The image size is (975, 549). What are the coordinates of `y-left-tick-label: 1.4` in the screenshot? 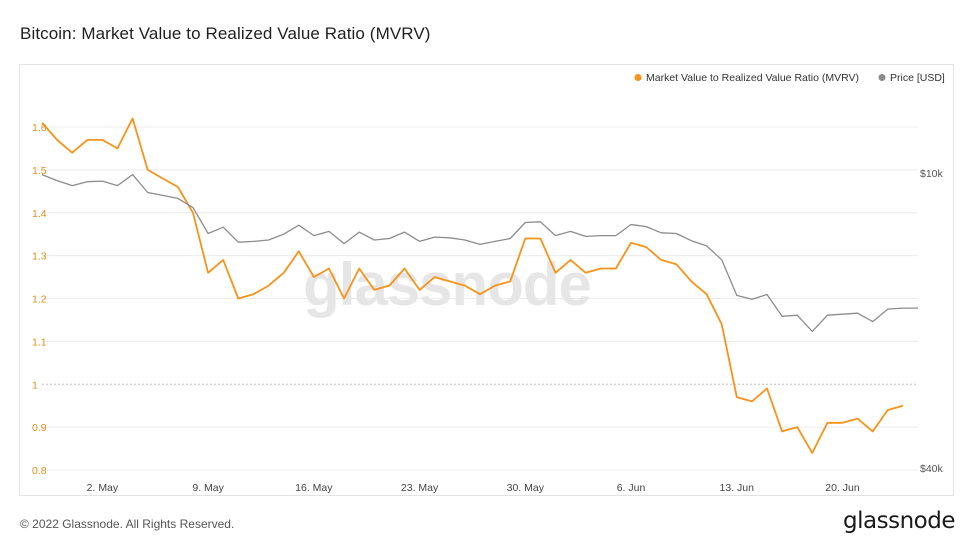 It's located at (39, 214).